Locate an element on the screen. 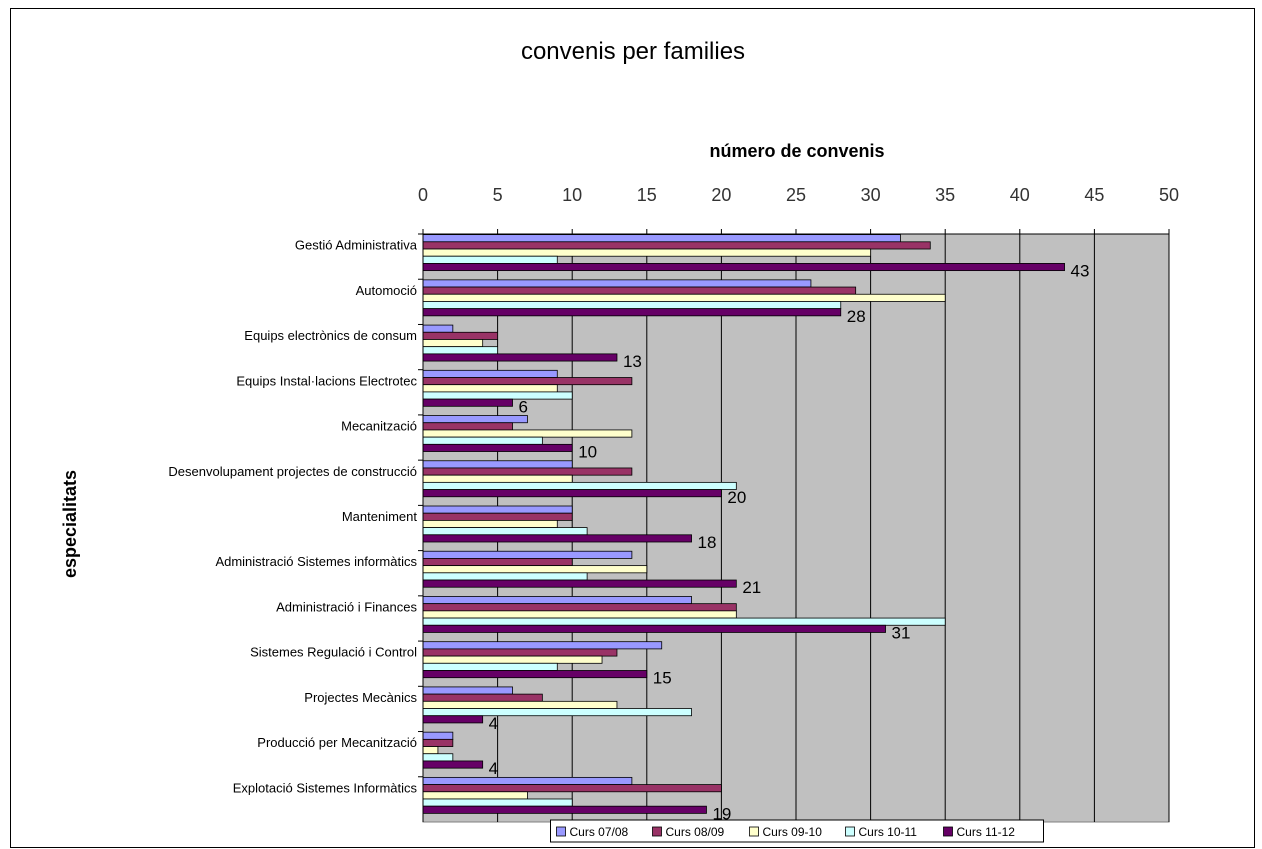  x-tick-label: 40 is located at coordinates (1020, 195).